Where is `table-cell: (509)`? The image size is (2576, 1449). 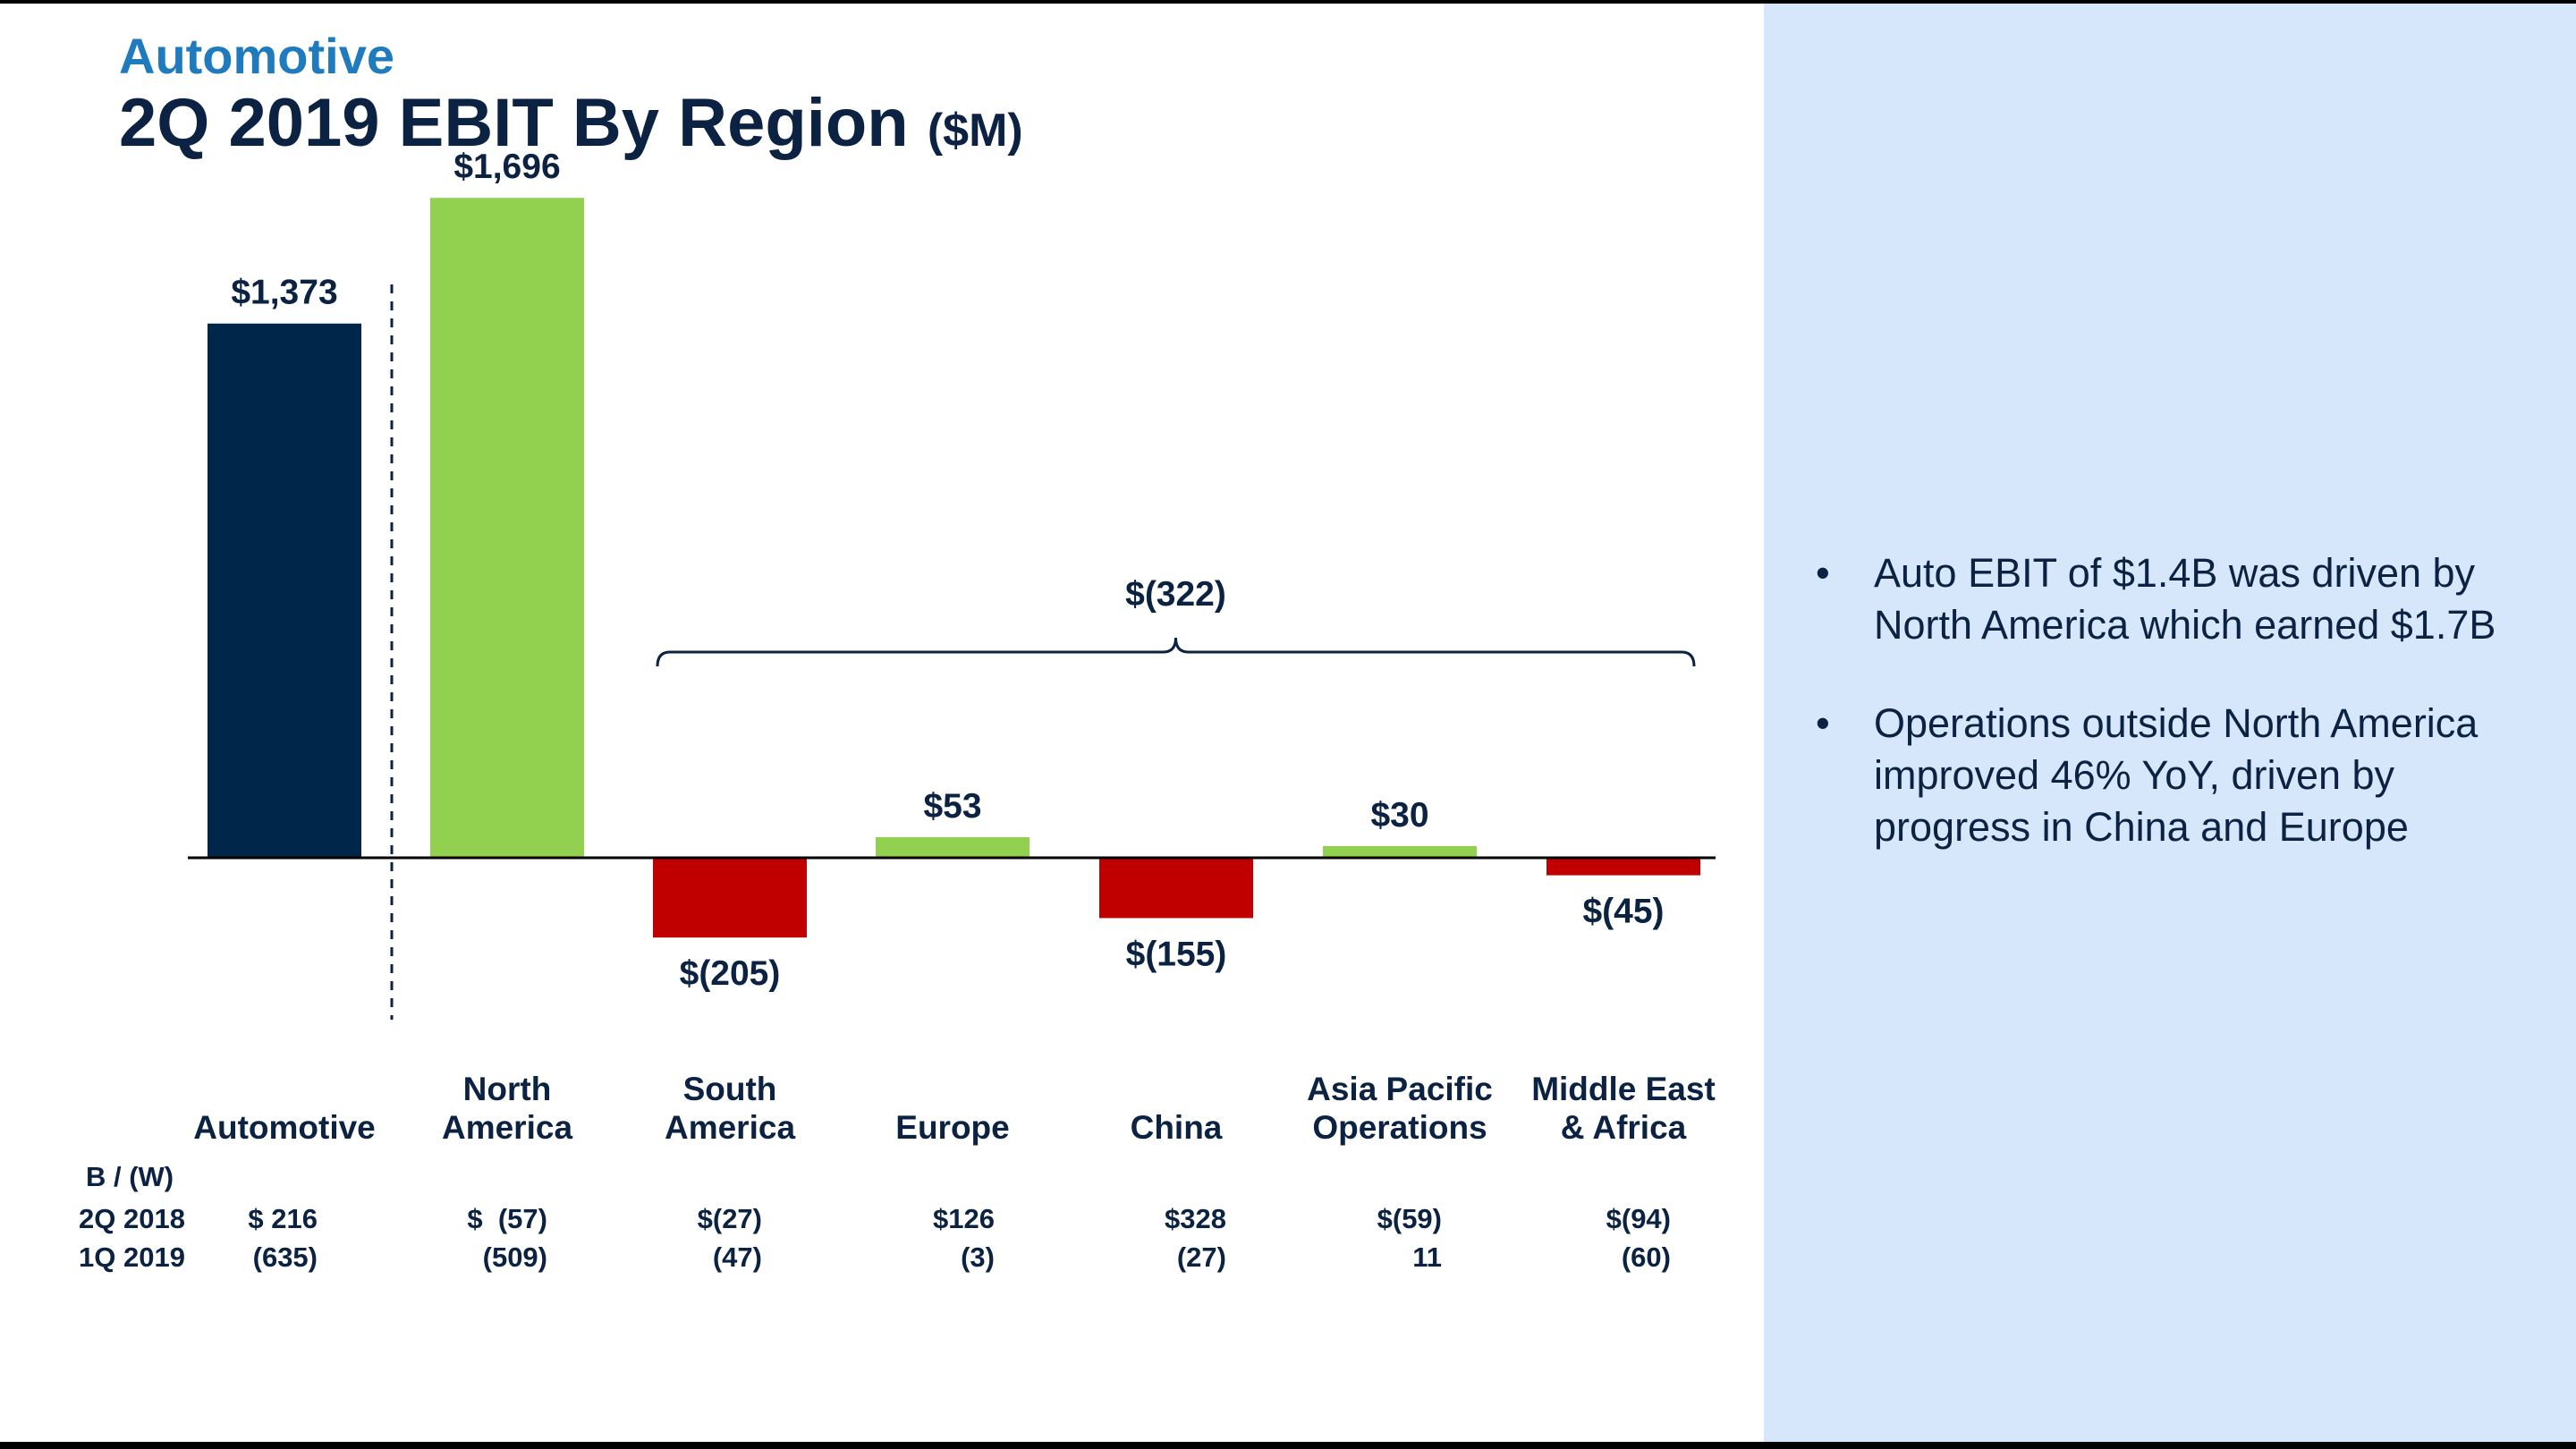 table-cell: (509) is located at coordinates (514, 1257).